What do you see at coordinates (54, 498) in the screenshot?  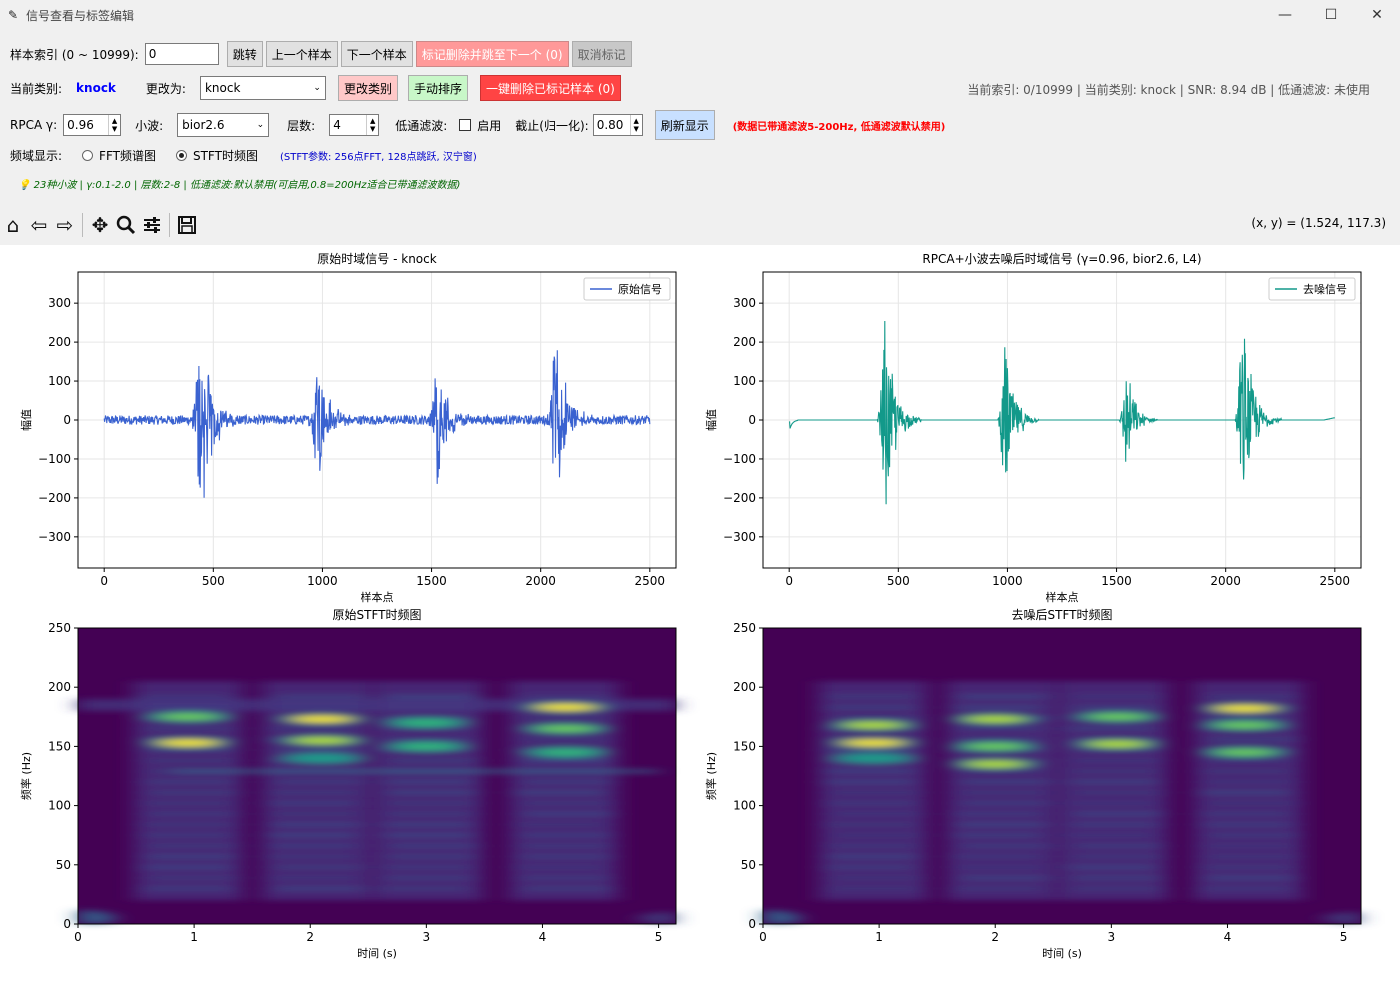 I see `y-tick-label: −200` at bounding box center [54, 498].